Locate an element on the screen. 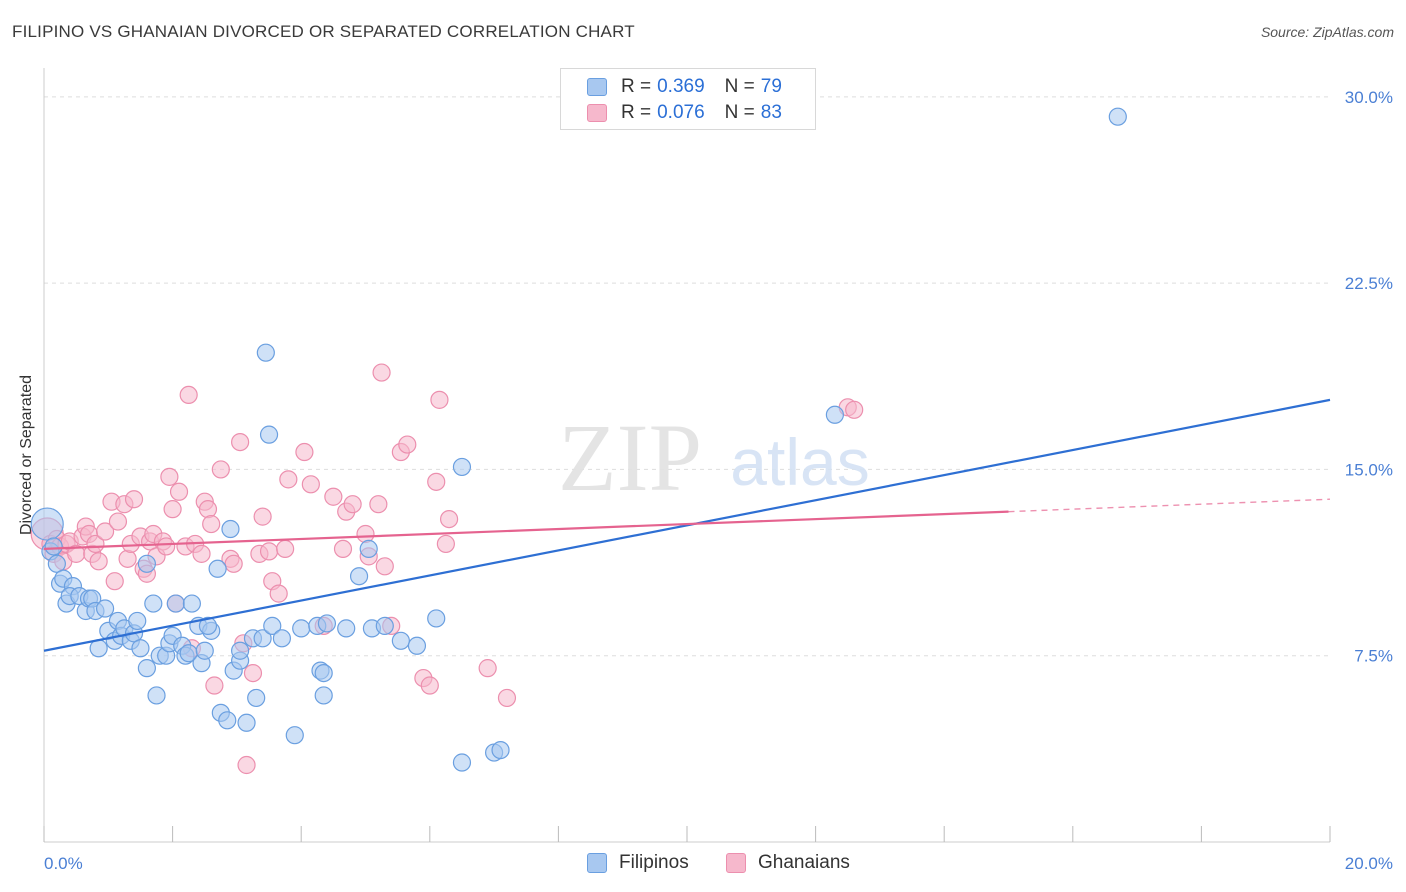 This screenshot has width=1406, height=892. trendline-ghanaians is located at coordinates (526, 530).